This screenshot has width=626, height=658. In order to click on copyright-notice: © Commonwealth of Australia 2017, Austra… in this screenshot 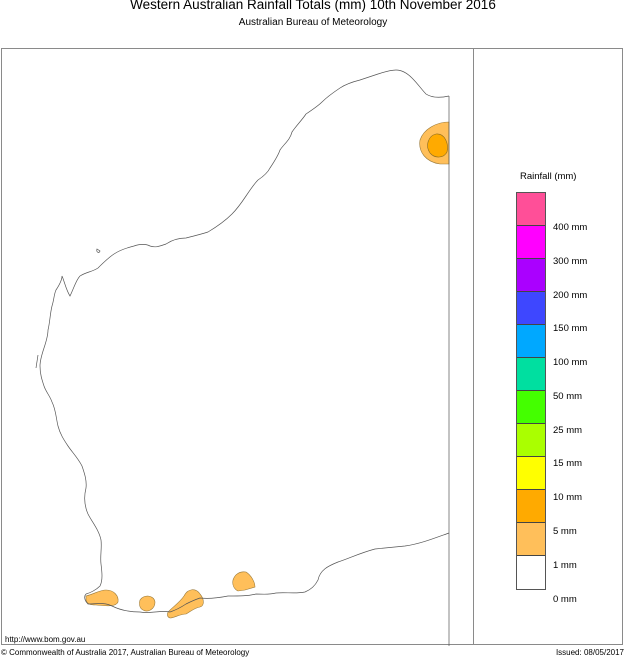, I will do `click(125, 652)`.